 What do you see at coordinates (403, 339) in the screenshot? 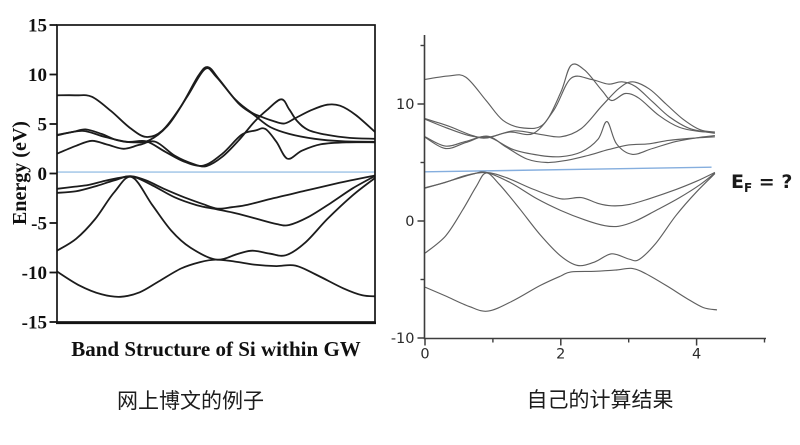
I see `right-y-tick-label: -10` at bounding box center [403, 339].